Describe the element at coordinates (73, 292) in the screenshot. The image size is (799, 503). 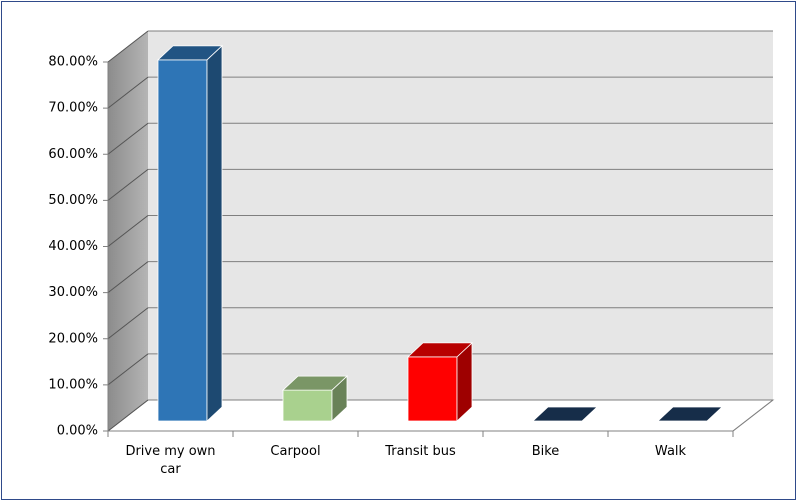
I see `y-tick-label: 30.00%` at that location.